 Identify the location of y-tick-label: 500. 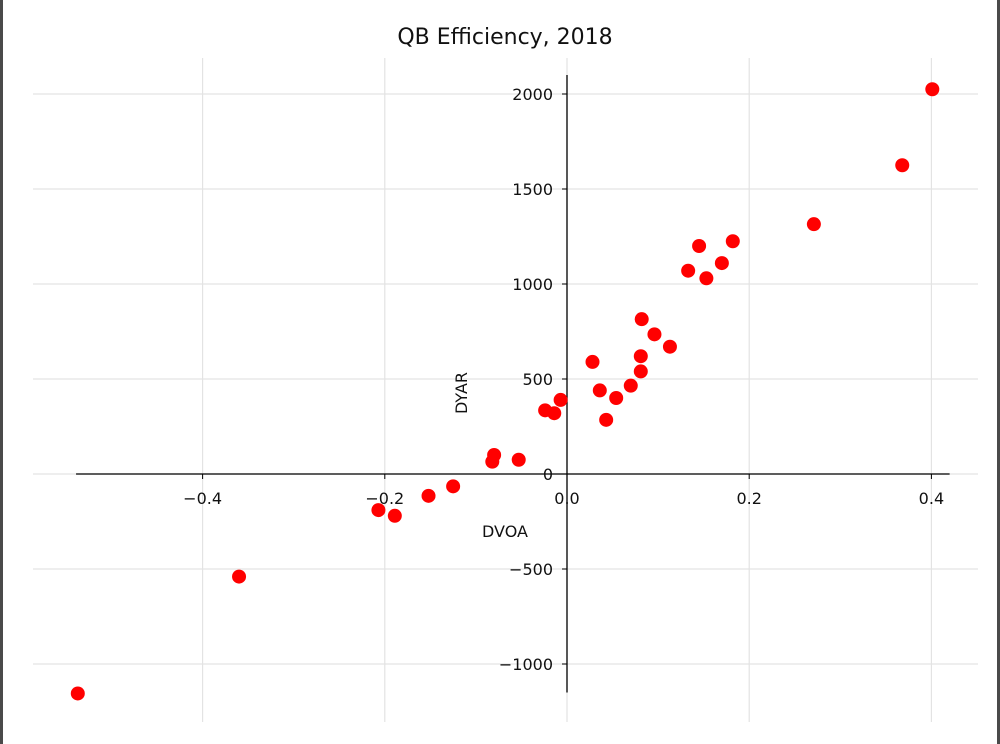
(537, 379).